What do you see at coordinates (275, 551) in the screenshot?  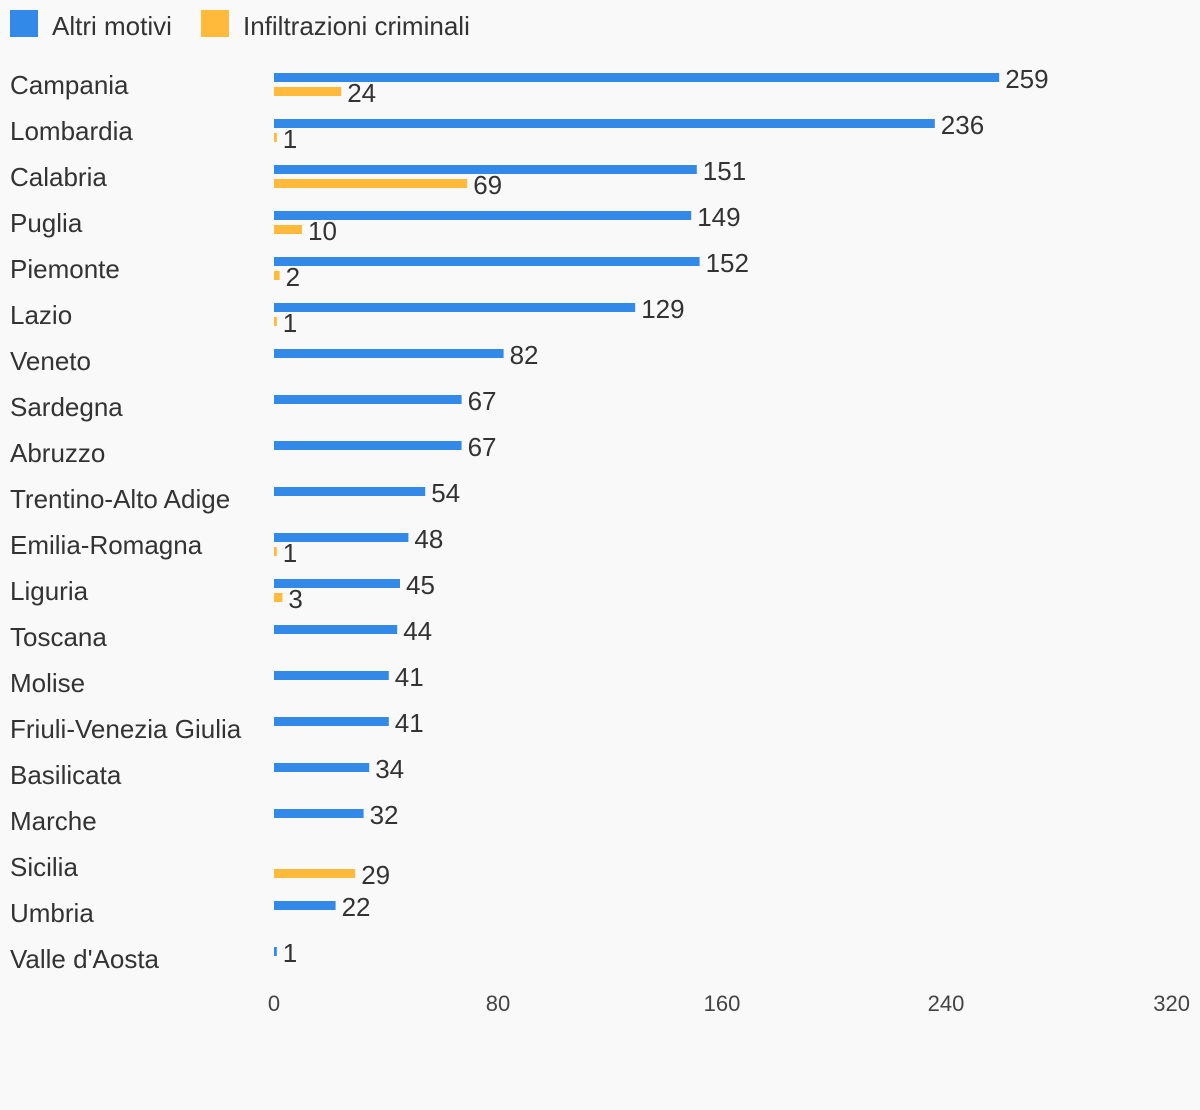 I see `bar-infiltrazioni-criminali-emilia-romagna` at bounding box center [275, 551].